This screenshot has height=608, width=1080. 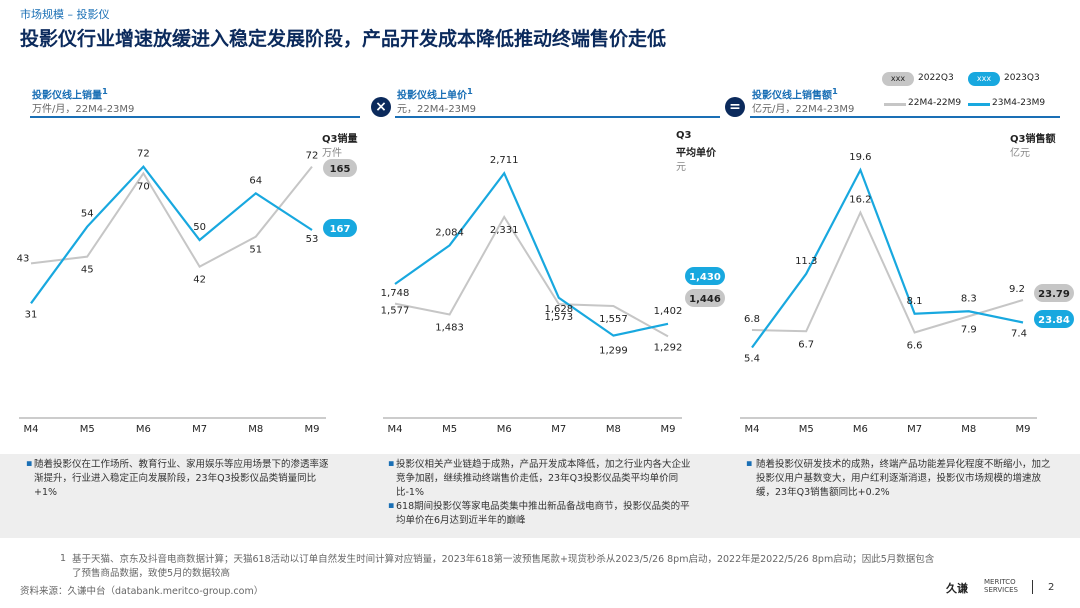 What do you see at coordinates (83, 109) in the screenshot?
I see `panel1-subtitle: 万件/月，22M4-23M9` at bounding box center [83, 109].